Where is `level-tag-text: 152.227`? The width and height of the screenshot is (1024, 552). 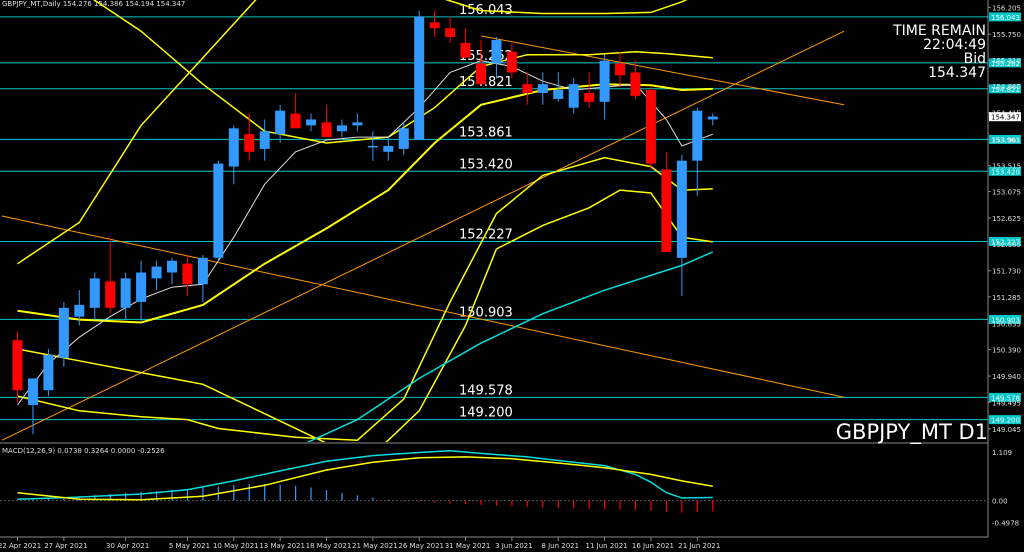
level-tag-text: 152.227 is located at coordinates (1005, 242).